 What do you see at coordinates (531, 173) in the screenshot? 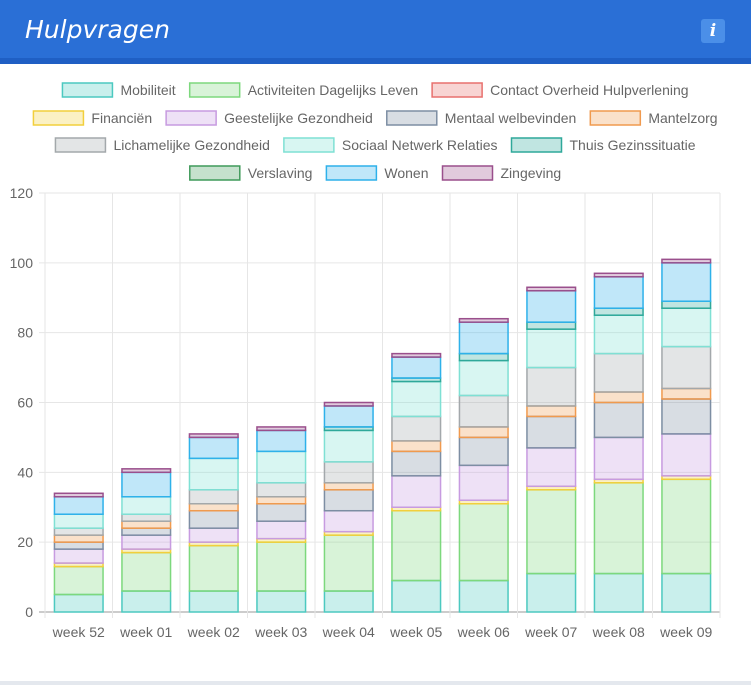
I see `legend-label: Zingeving` at bounding box center [531, 173].